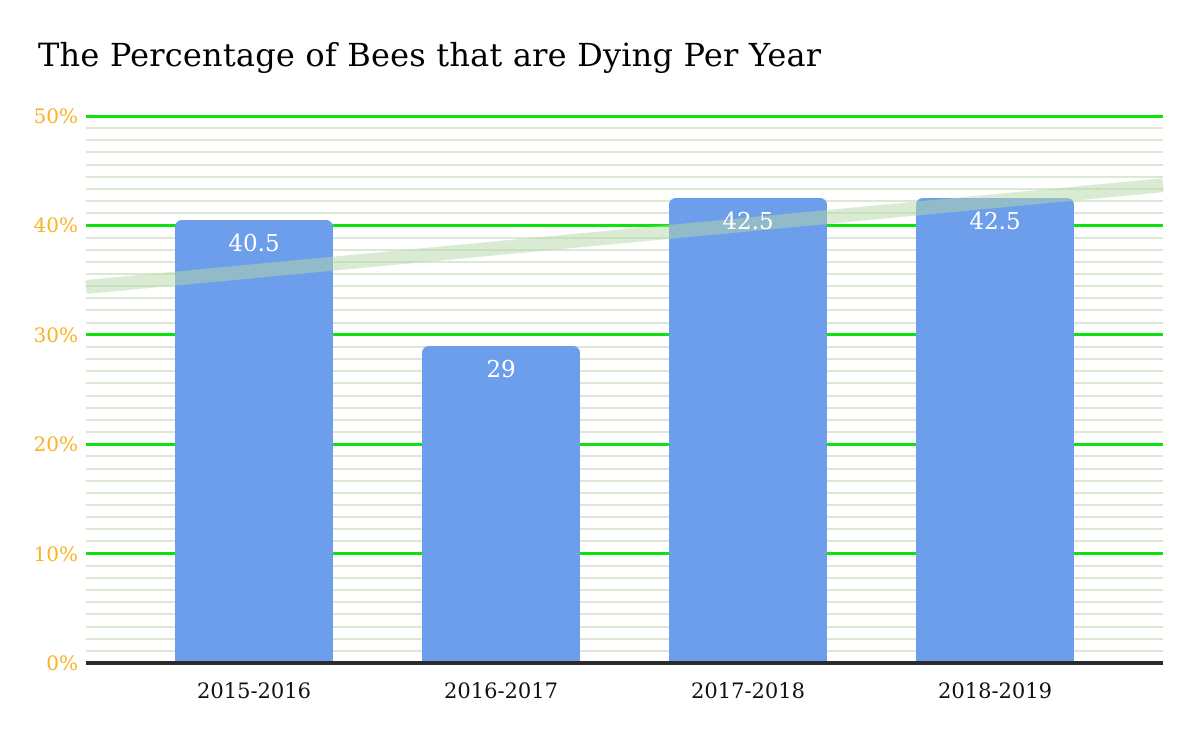 The width and height of the screenshot is (1200, 742). I want to click on y-tick-label: 40%, so click(55, 225).